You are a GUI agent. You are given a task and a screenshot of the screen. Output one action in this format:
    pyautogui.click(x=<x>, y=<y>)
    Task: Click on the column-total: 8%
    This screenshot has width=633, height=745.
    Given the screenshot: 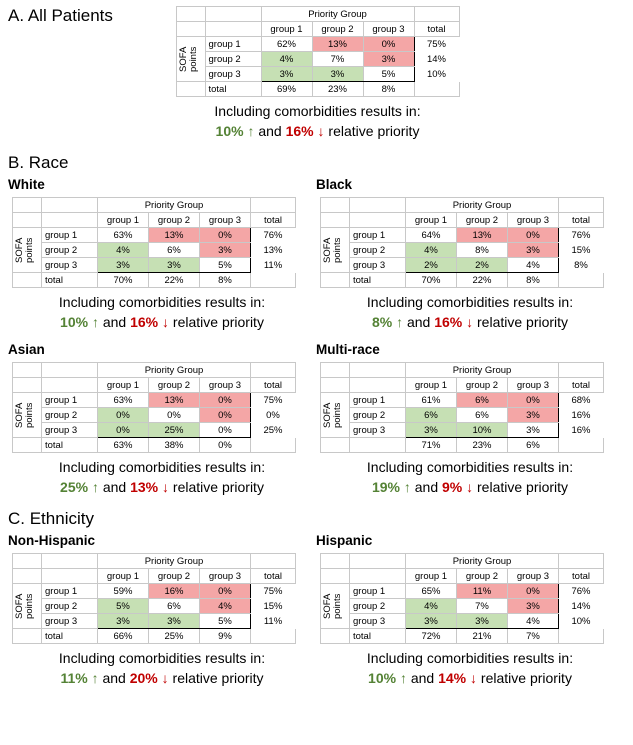 What is the action you would take?
    pyautogui.click(x=533, y=280)
    